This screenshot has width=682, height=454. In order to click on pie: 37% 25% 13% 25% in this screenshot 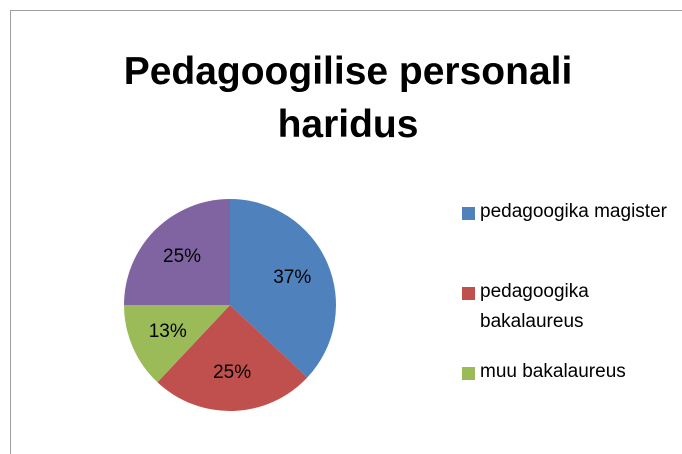, I will do `click(230, 305)`.